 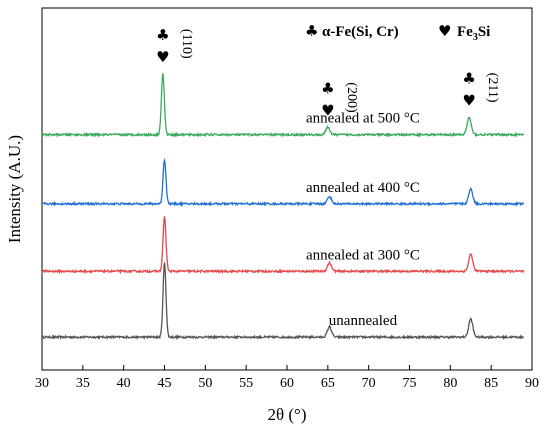 I want to click on peak-1-heart-icon: ♥, so click(x=327, y=110).